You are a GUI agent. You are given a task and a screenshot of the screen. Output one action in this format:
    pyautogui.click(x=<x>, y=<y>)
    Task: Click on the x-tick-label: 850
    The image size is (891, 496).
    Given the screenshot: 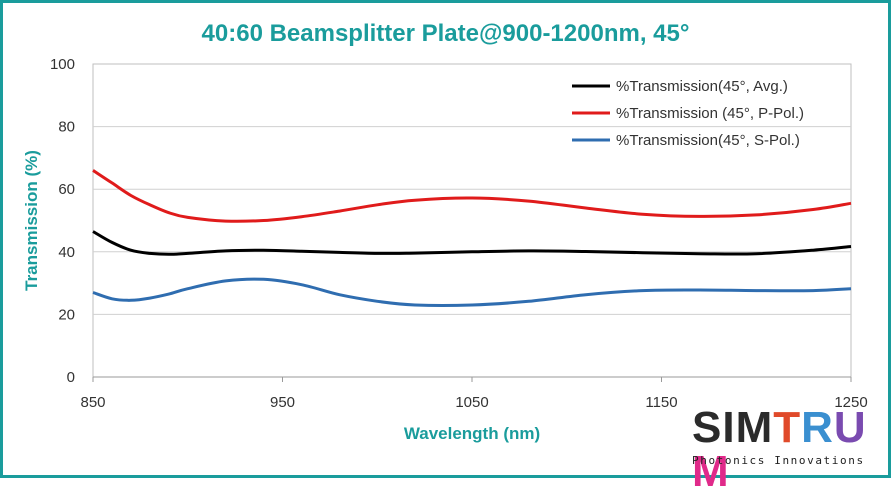 What is the action you would take?
    pyautogui.click(x=92, y=402)
    